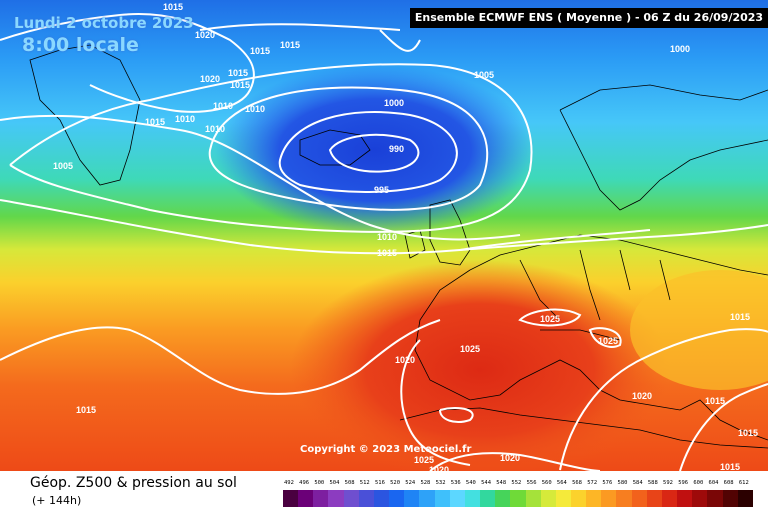 The width and height of the screenshot is (768, 512). Describe the element at coordinates (220, 357) in the screenshot. I see `isobar-1015-south-line` at that location.